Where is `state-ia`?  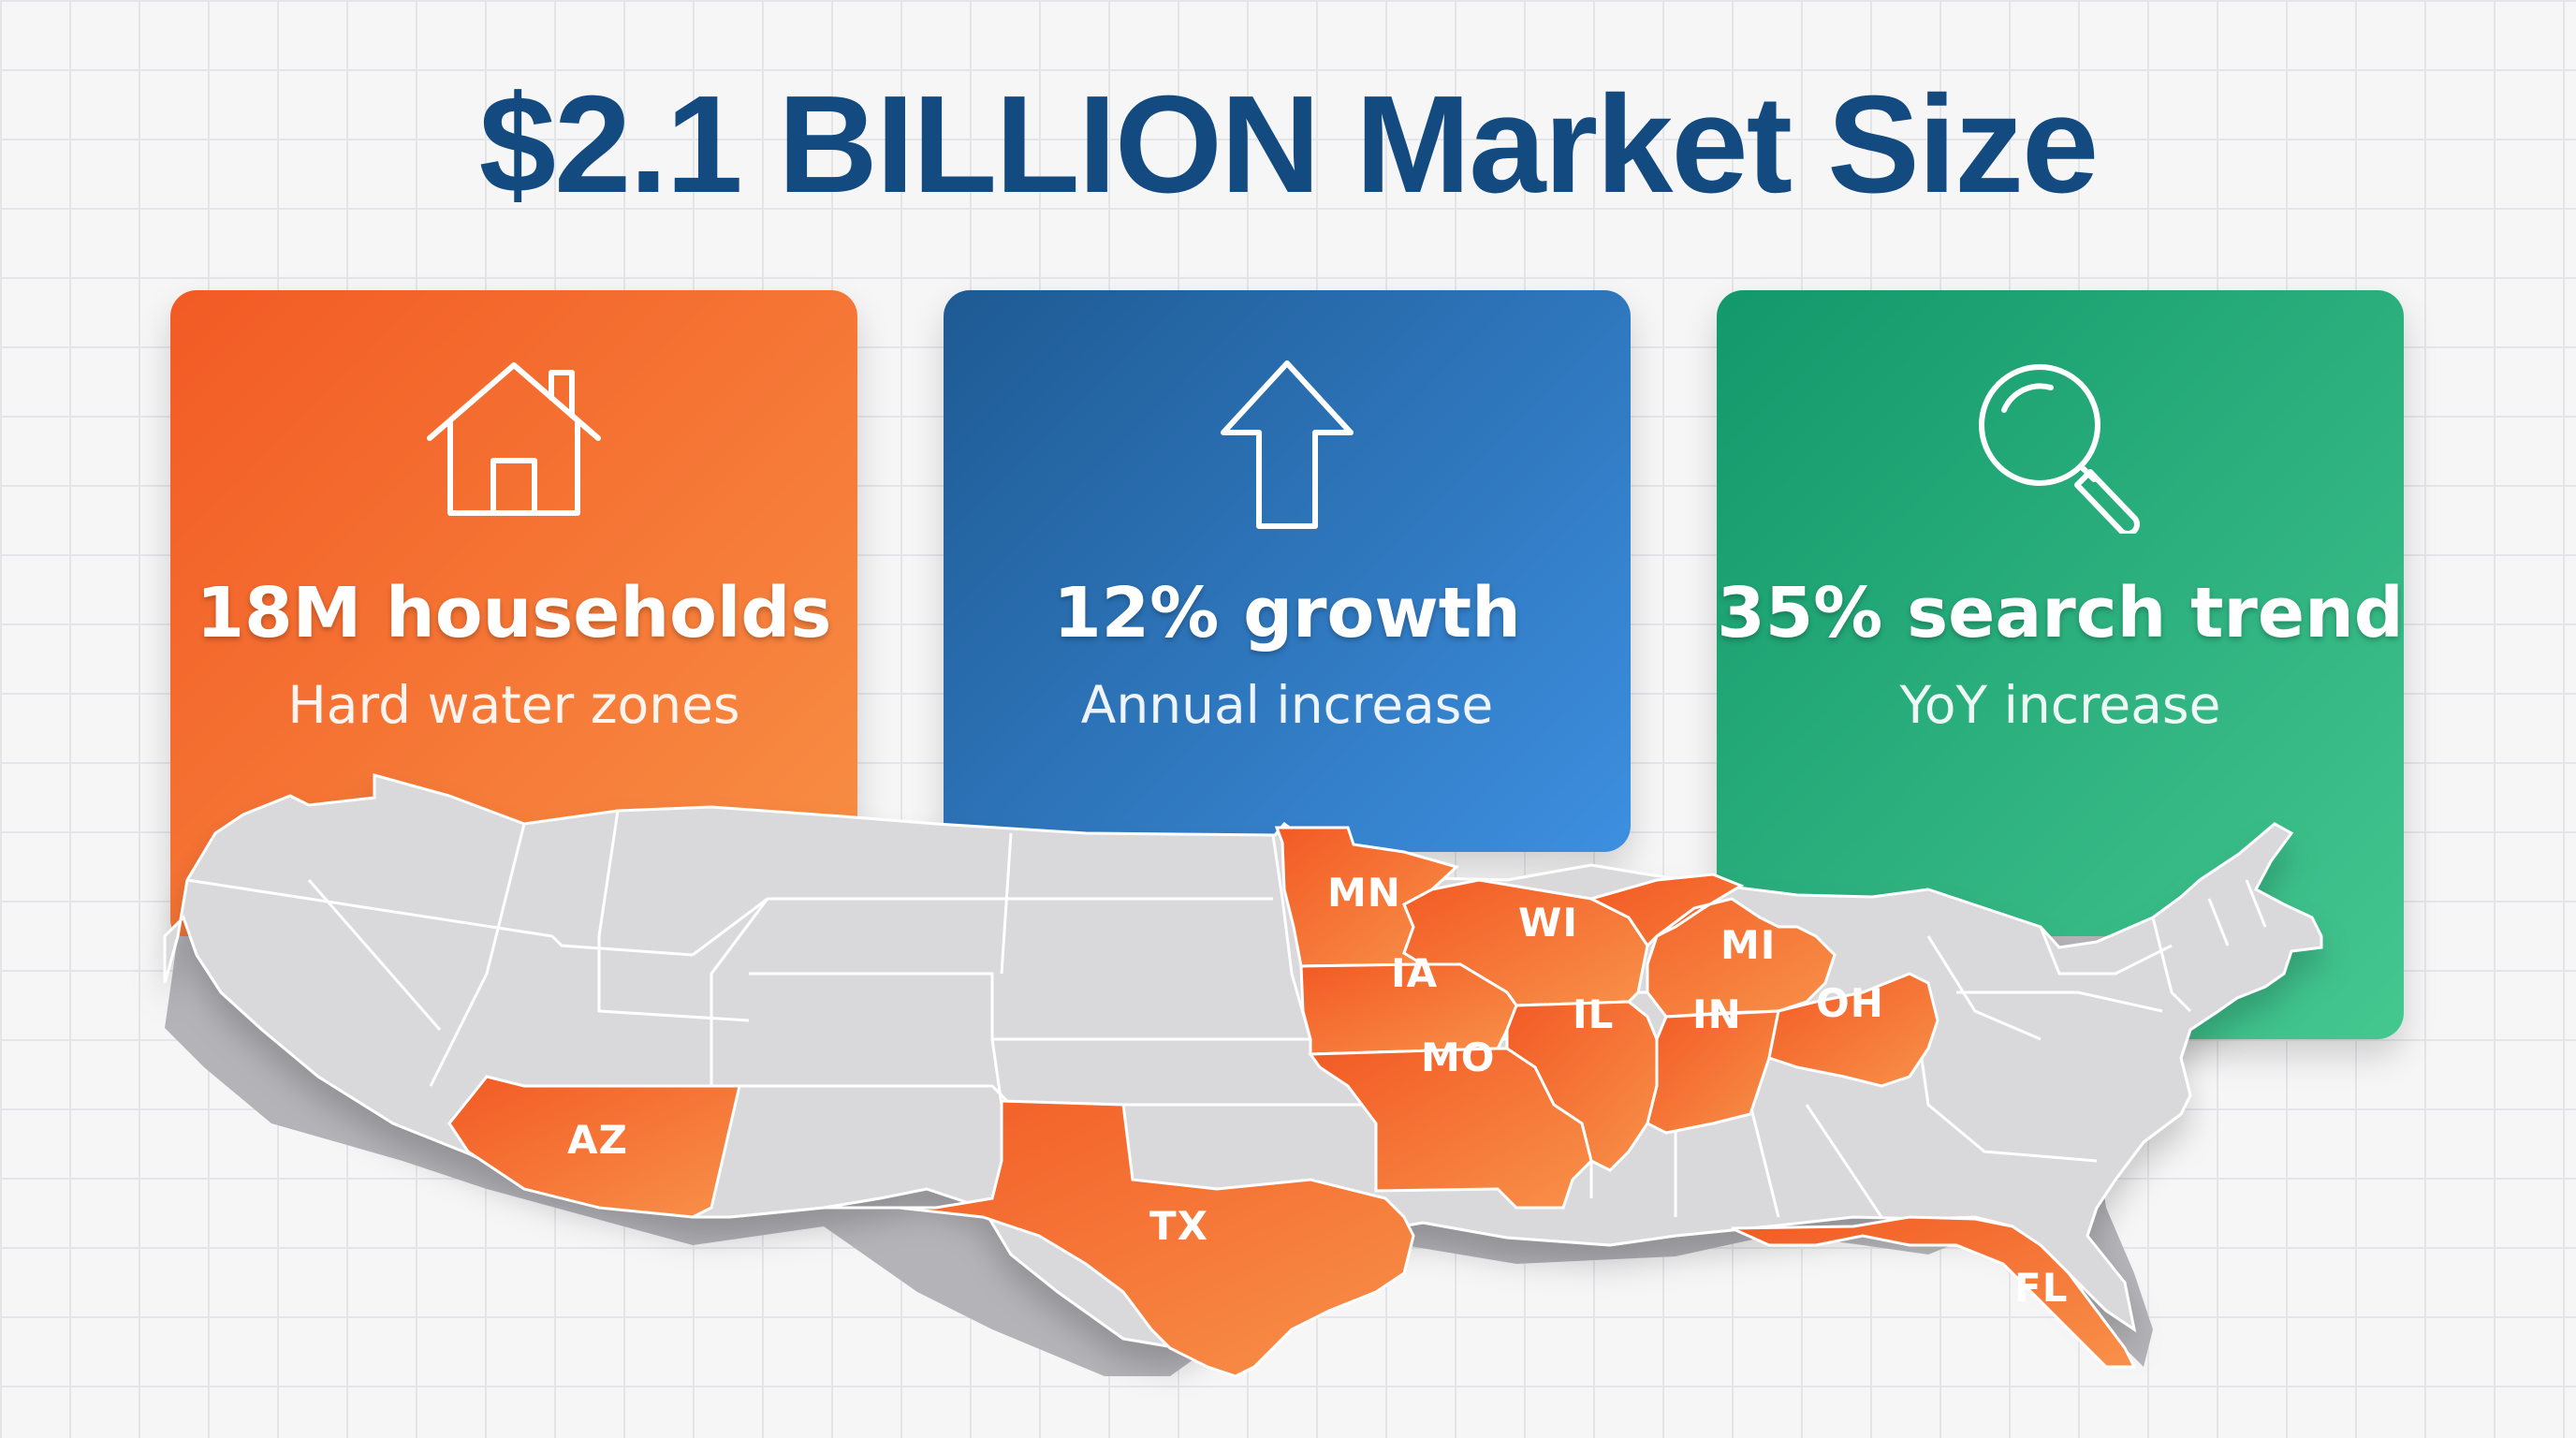
state-ia is located at coordinates (1408, 1009).